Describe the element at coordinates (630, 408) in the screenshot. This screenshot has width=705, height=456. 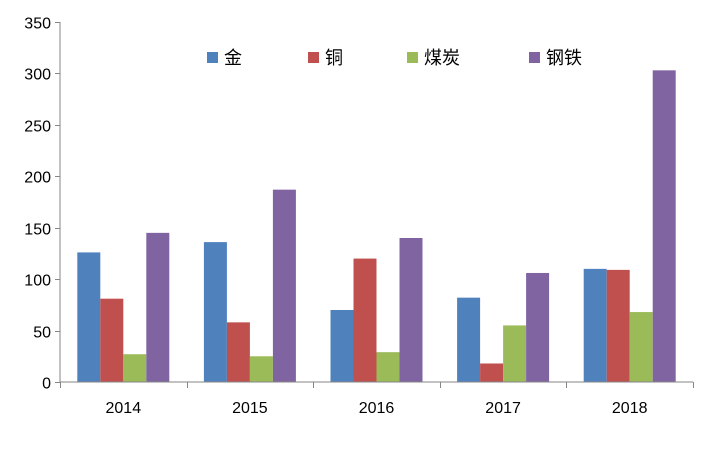
I see `x-tick-label: 2018` at that location.